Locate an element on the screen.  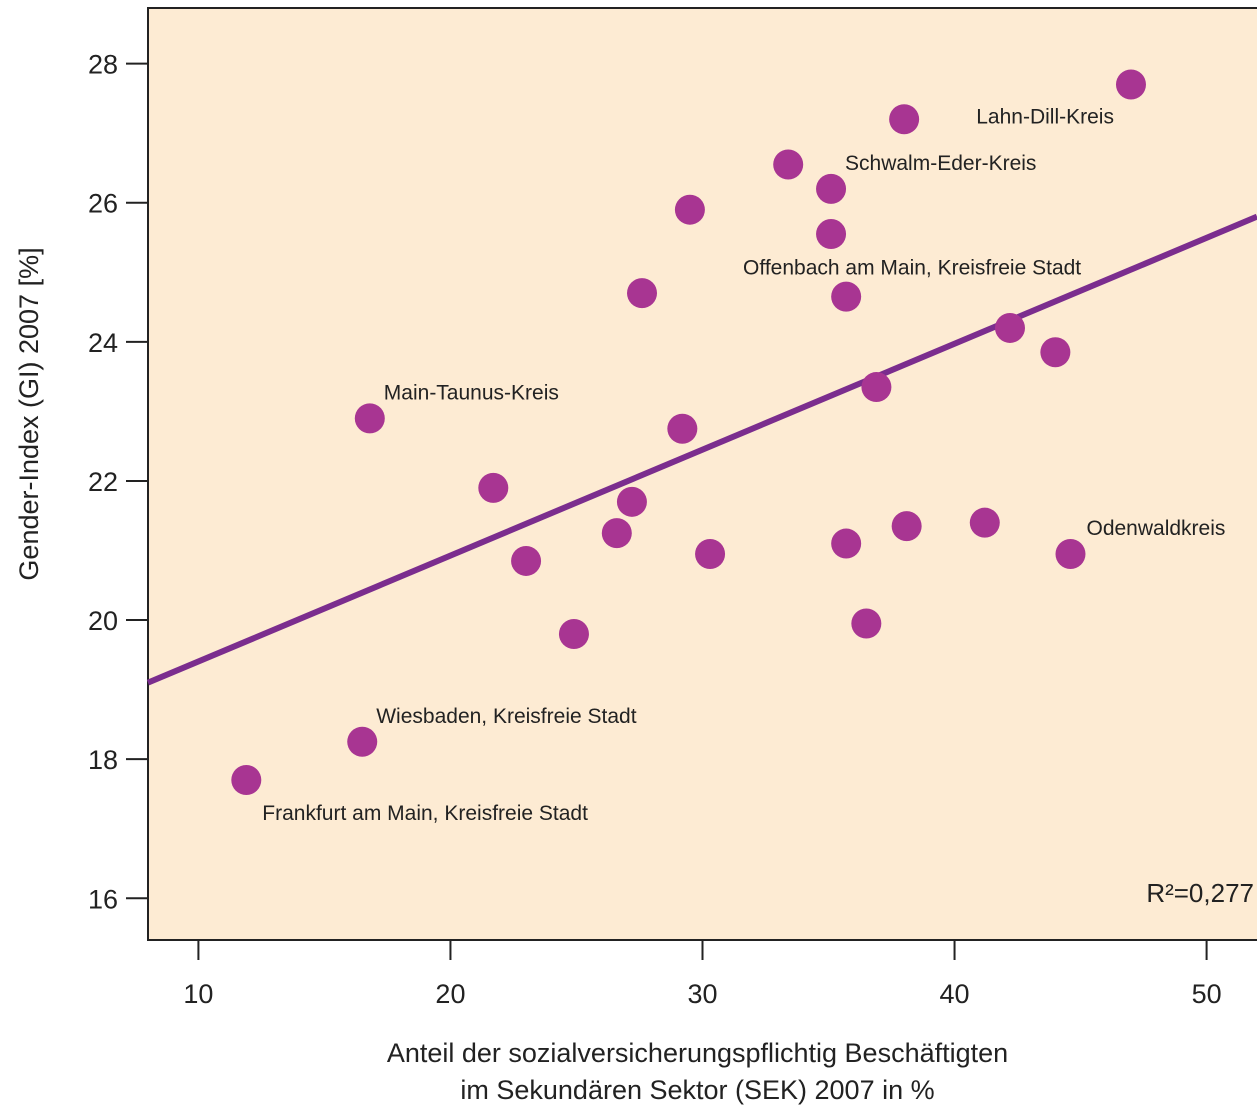
y-tick-label: 26 is located at coordinates (103, 204).